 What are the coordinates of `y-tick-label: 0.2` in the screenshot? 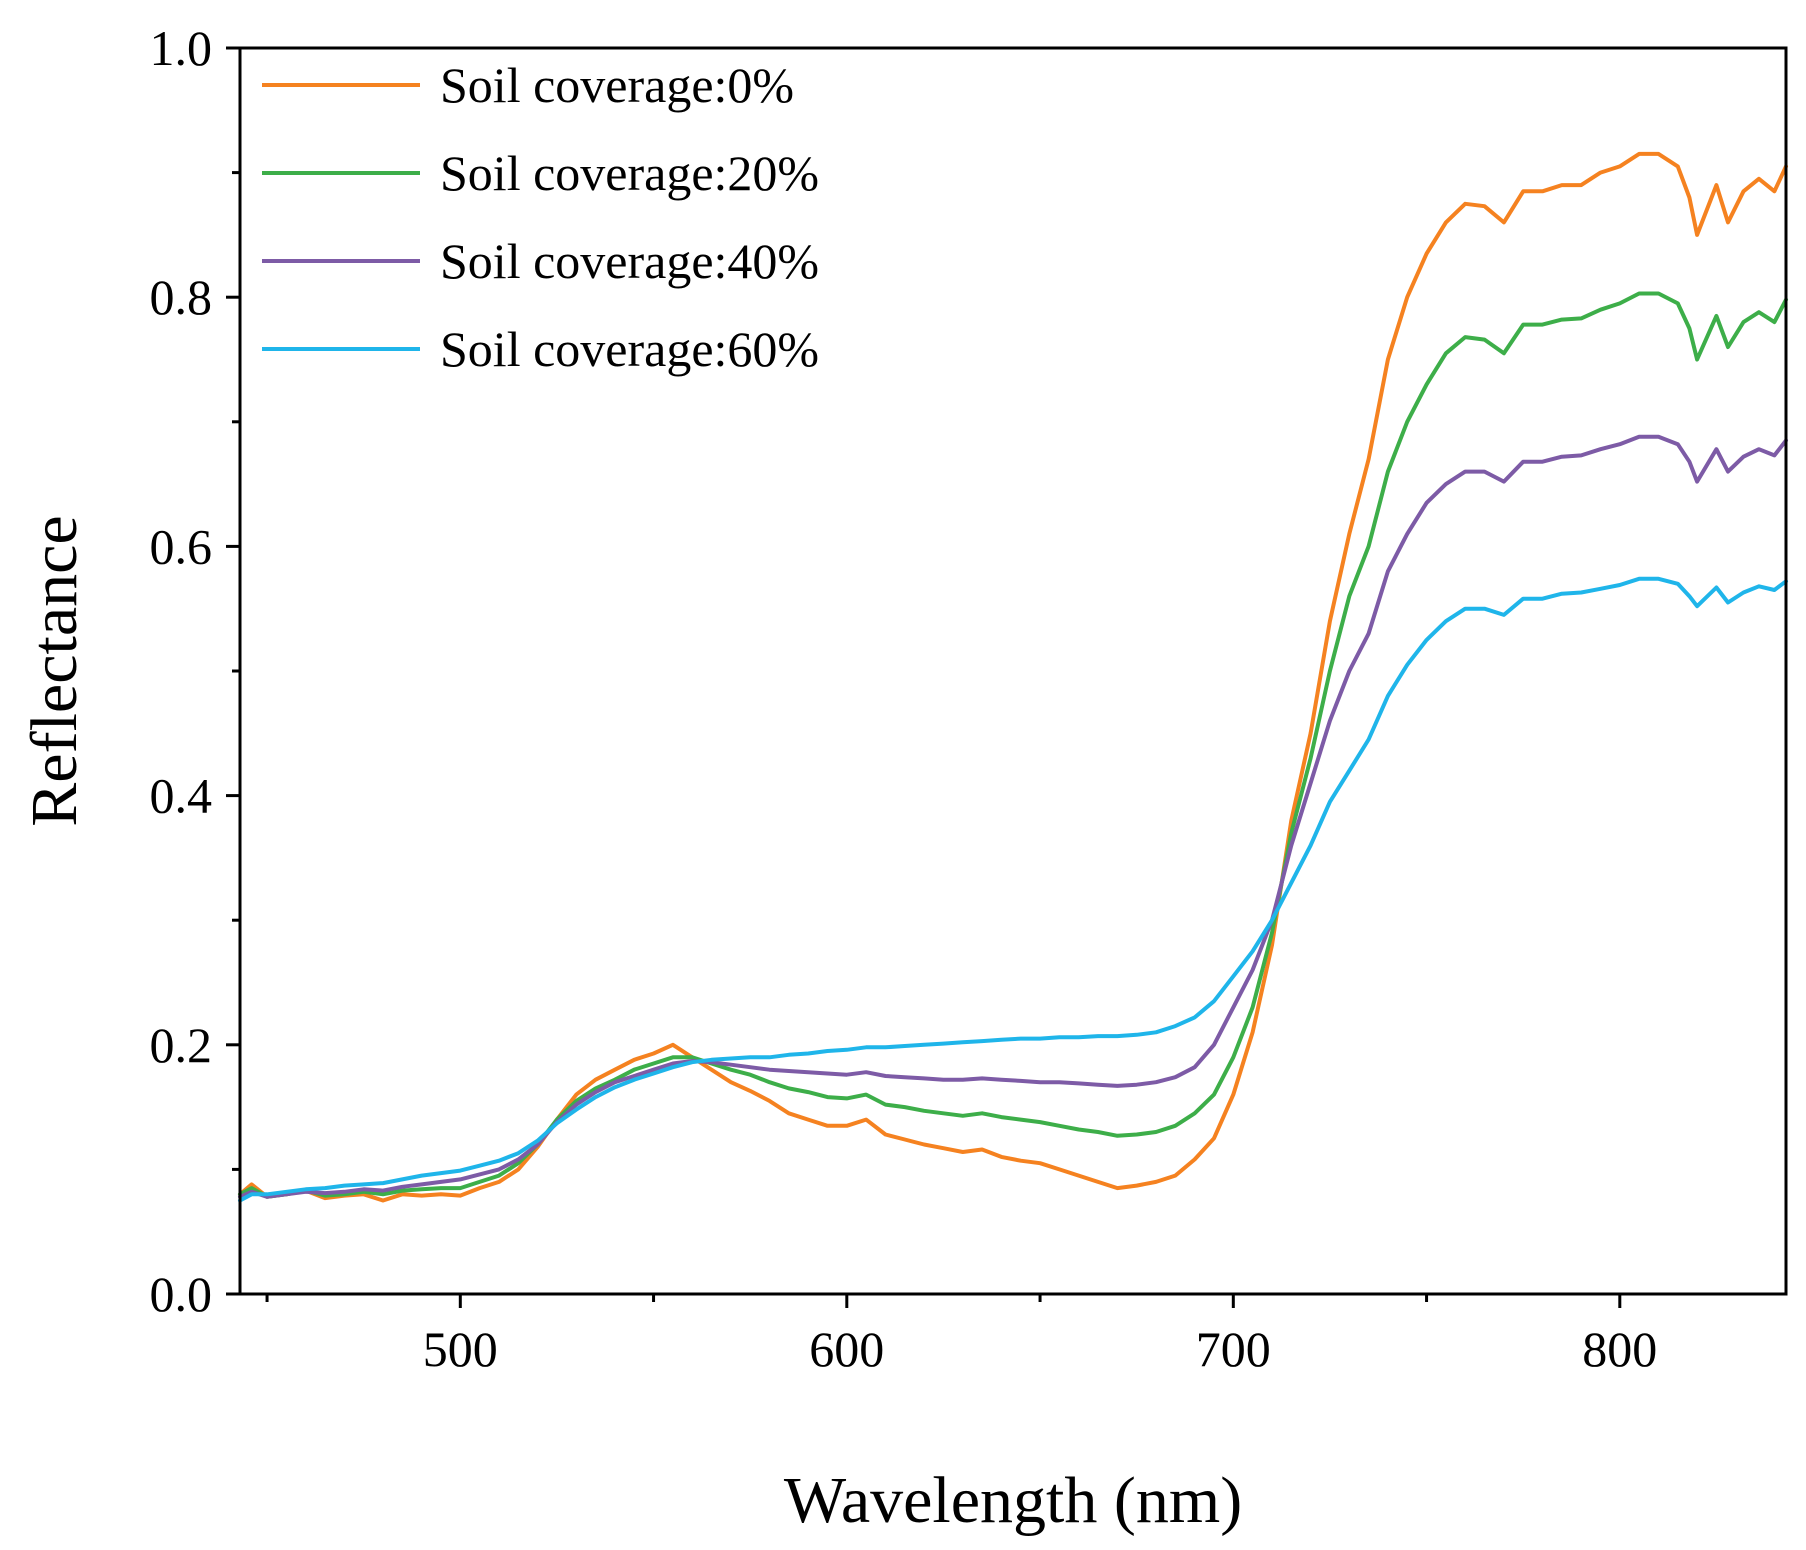 It's located at (181, 1045).